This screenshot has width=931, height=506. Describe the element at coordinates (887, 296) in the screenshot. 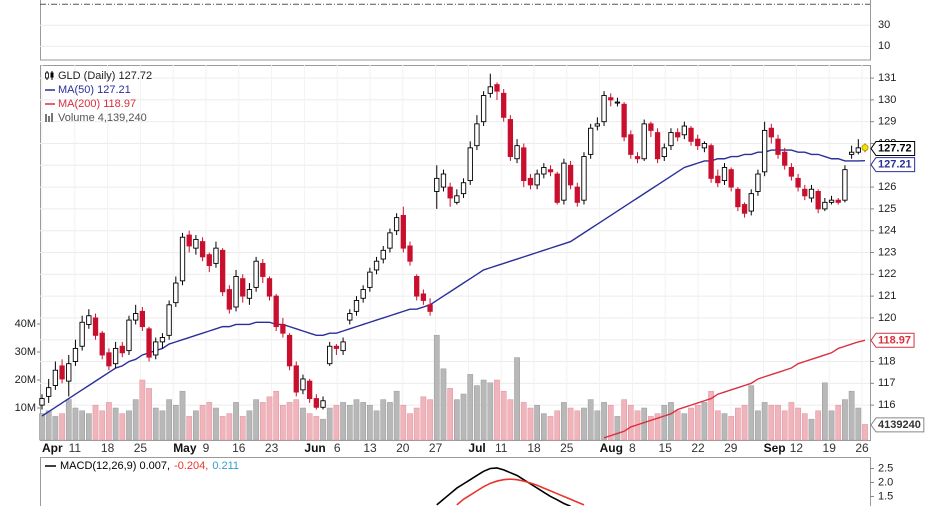

I see `y-tick-label: 121` at that location.